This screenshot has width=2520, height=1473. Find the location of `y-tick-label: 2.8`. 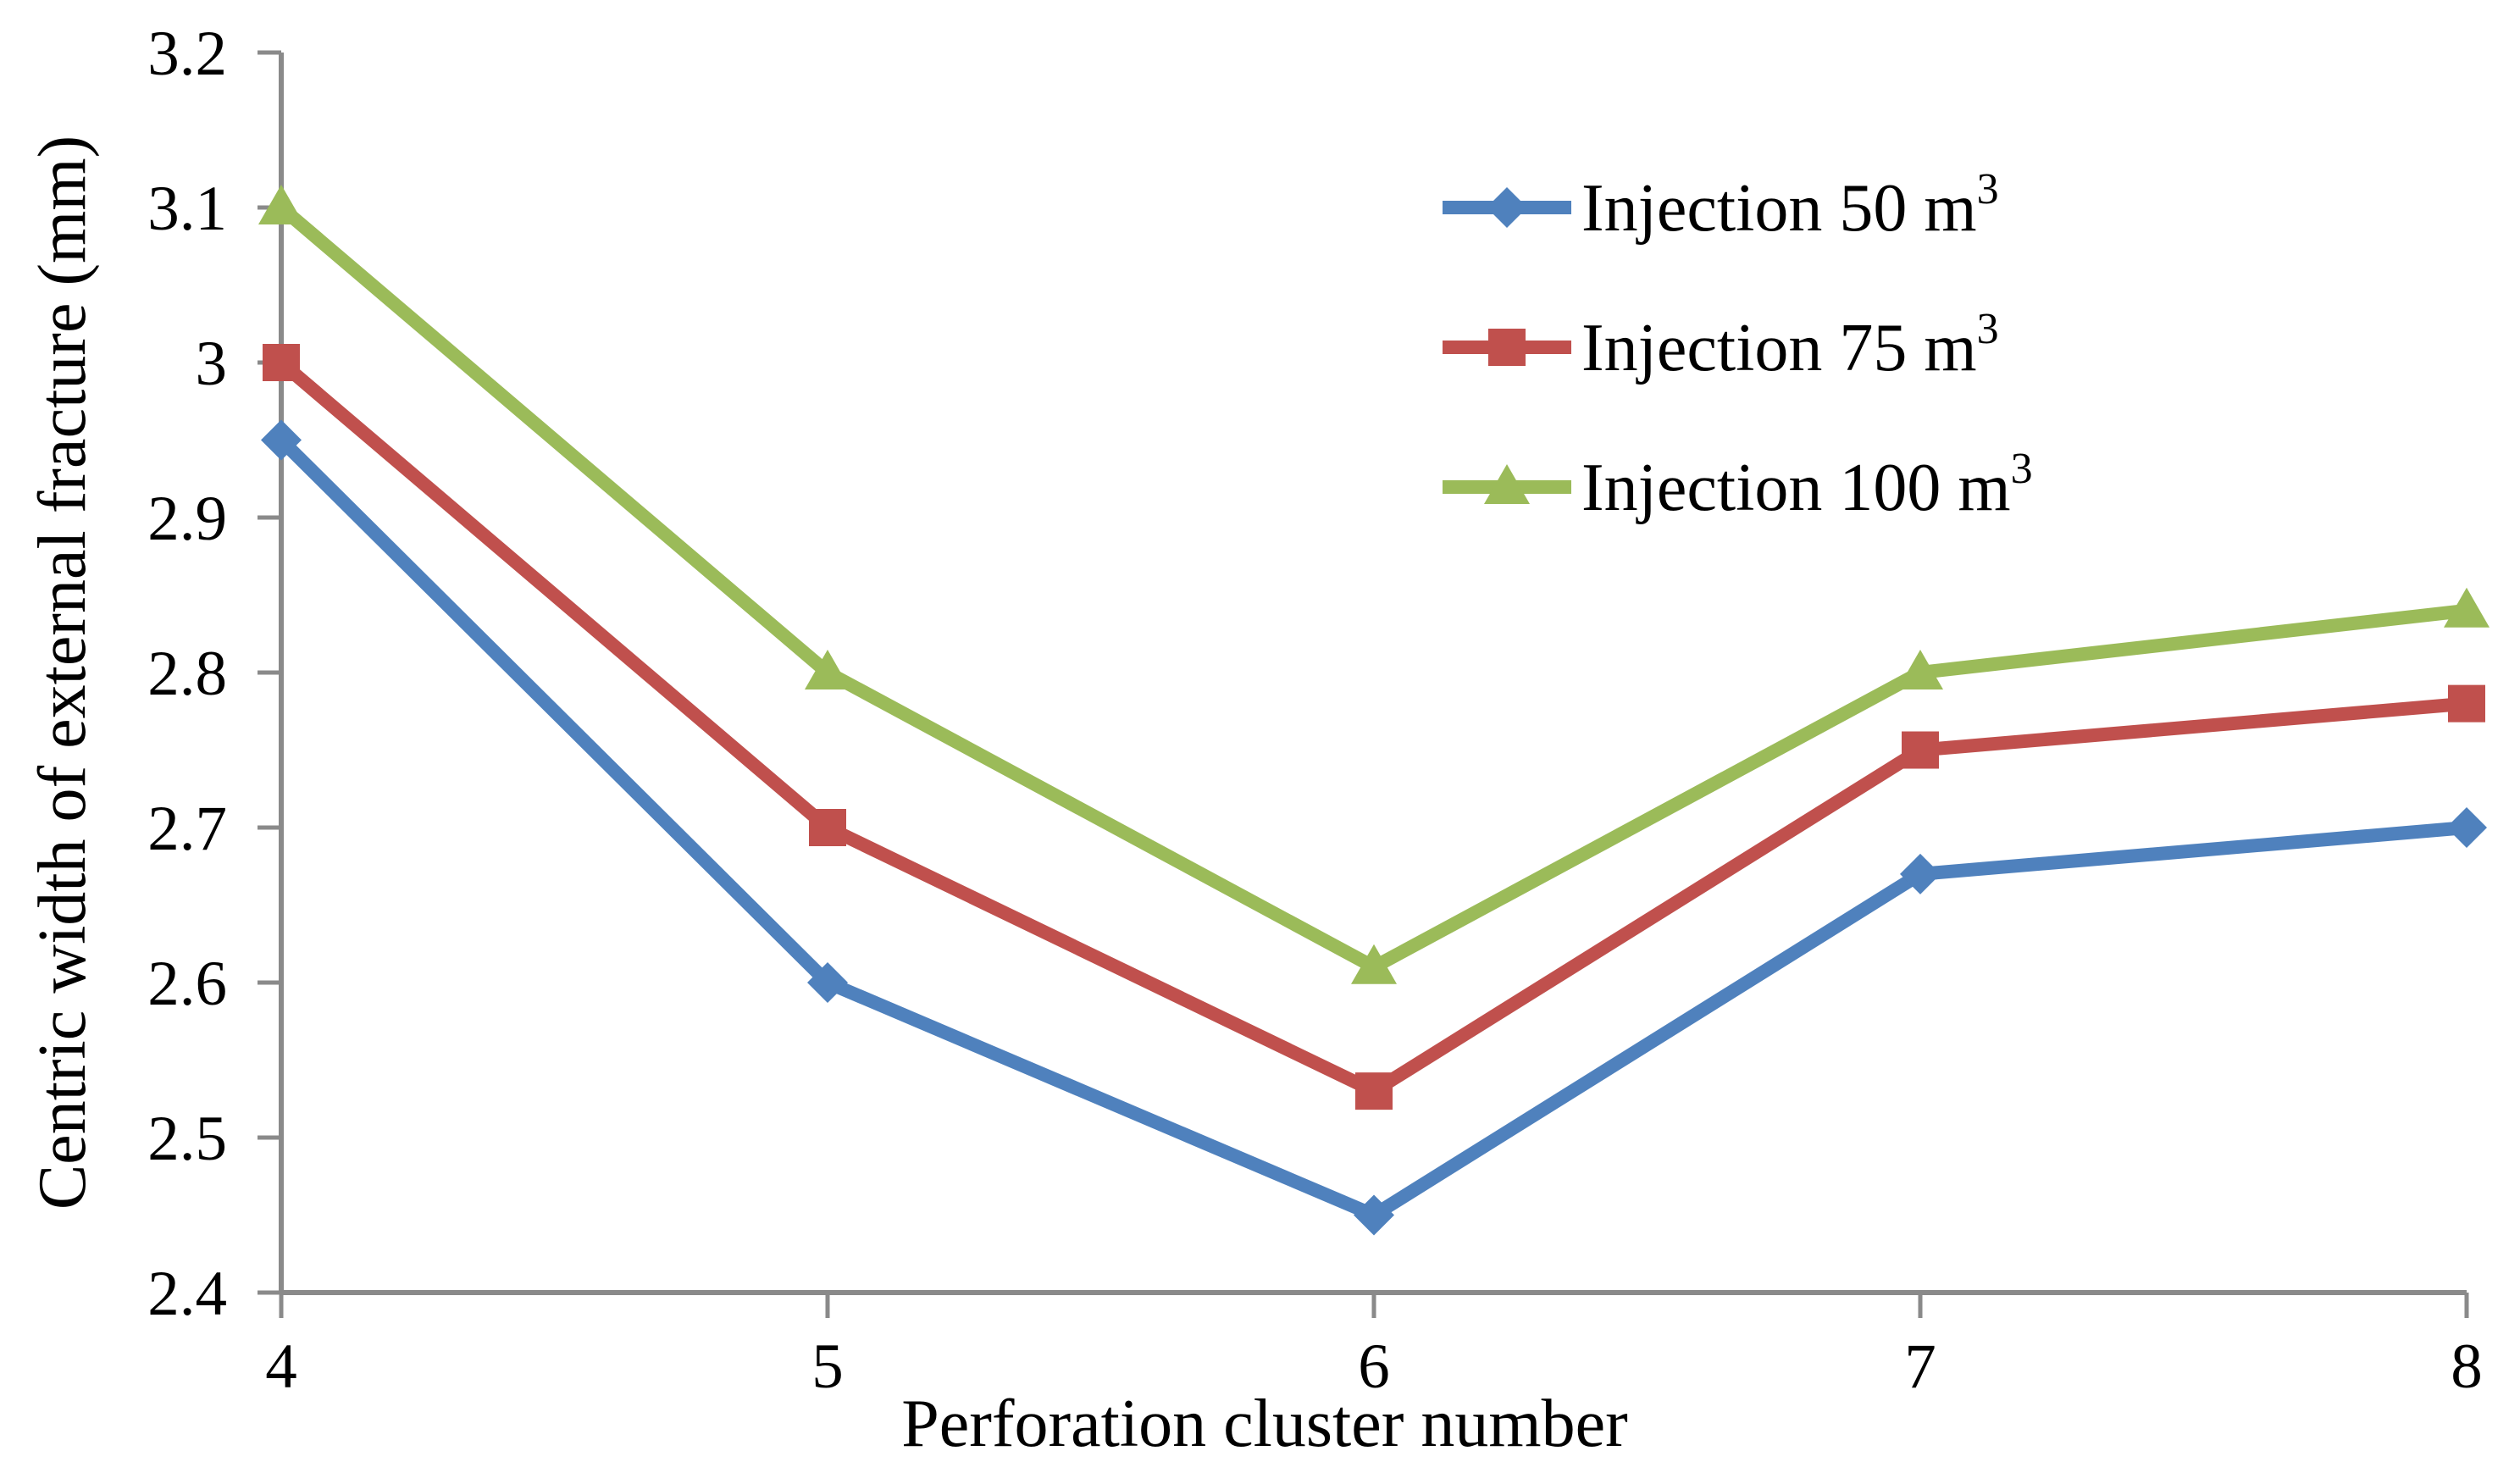

y-tick-label: 2.8 is located at coordinates (187, 674).